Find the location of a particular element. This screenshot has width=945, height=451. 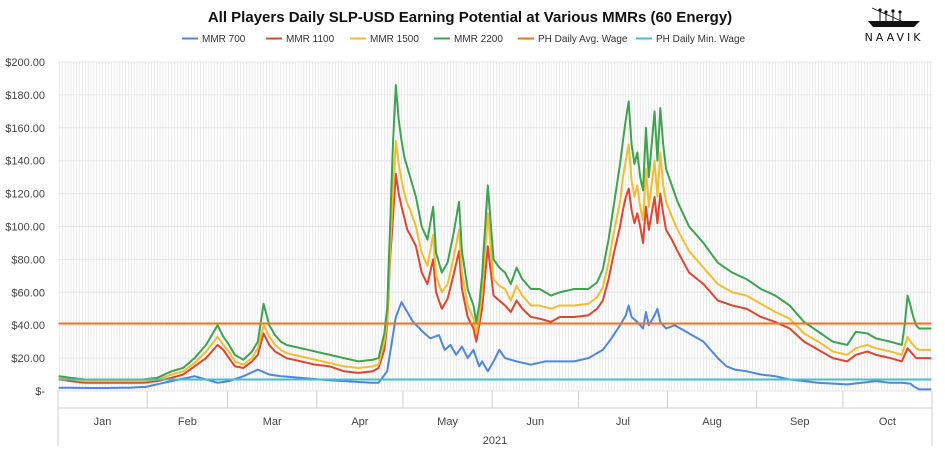

month-label: Oct is located at coordinates (887, 422).